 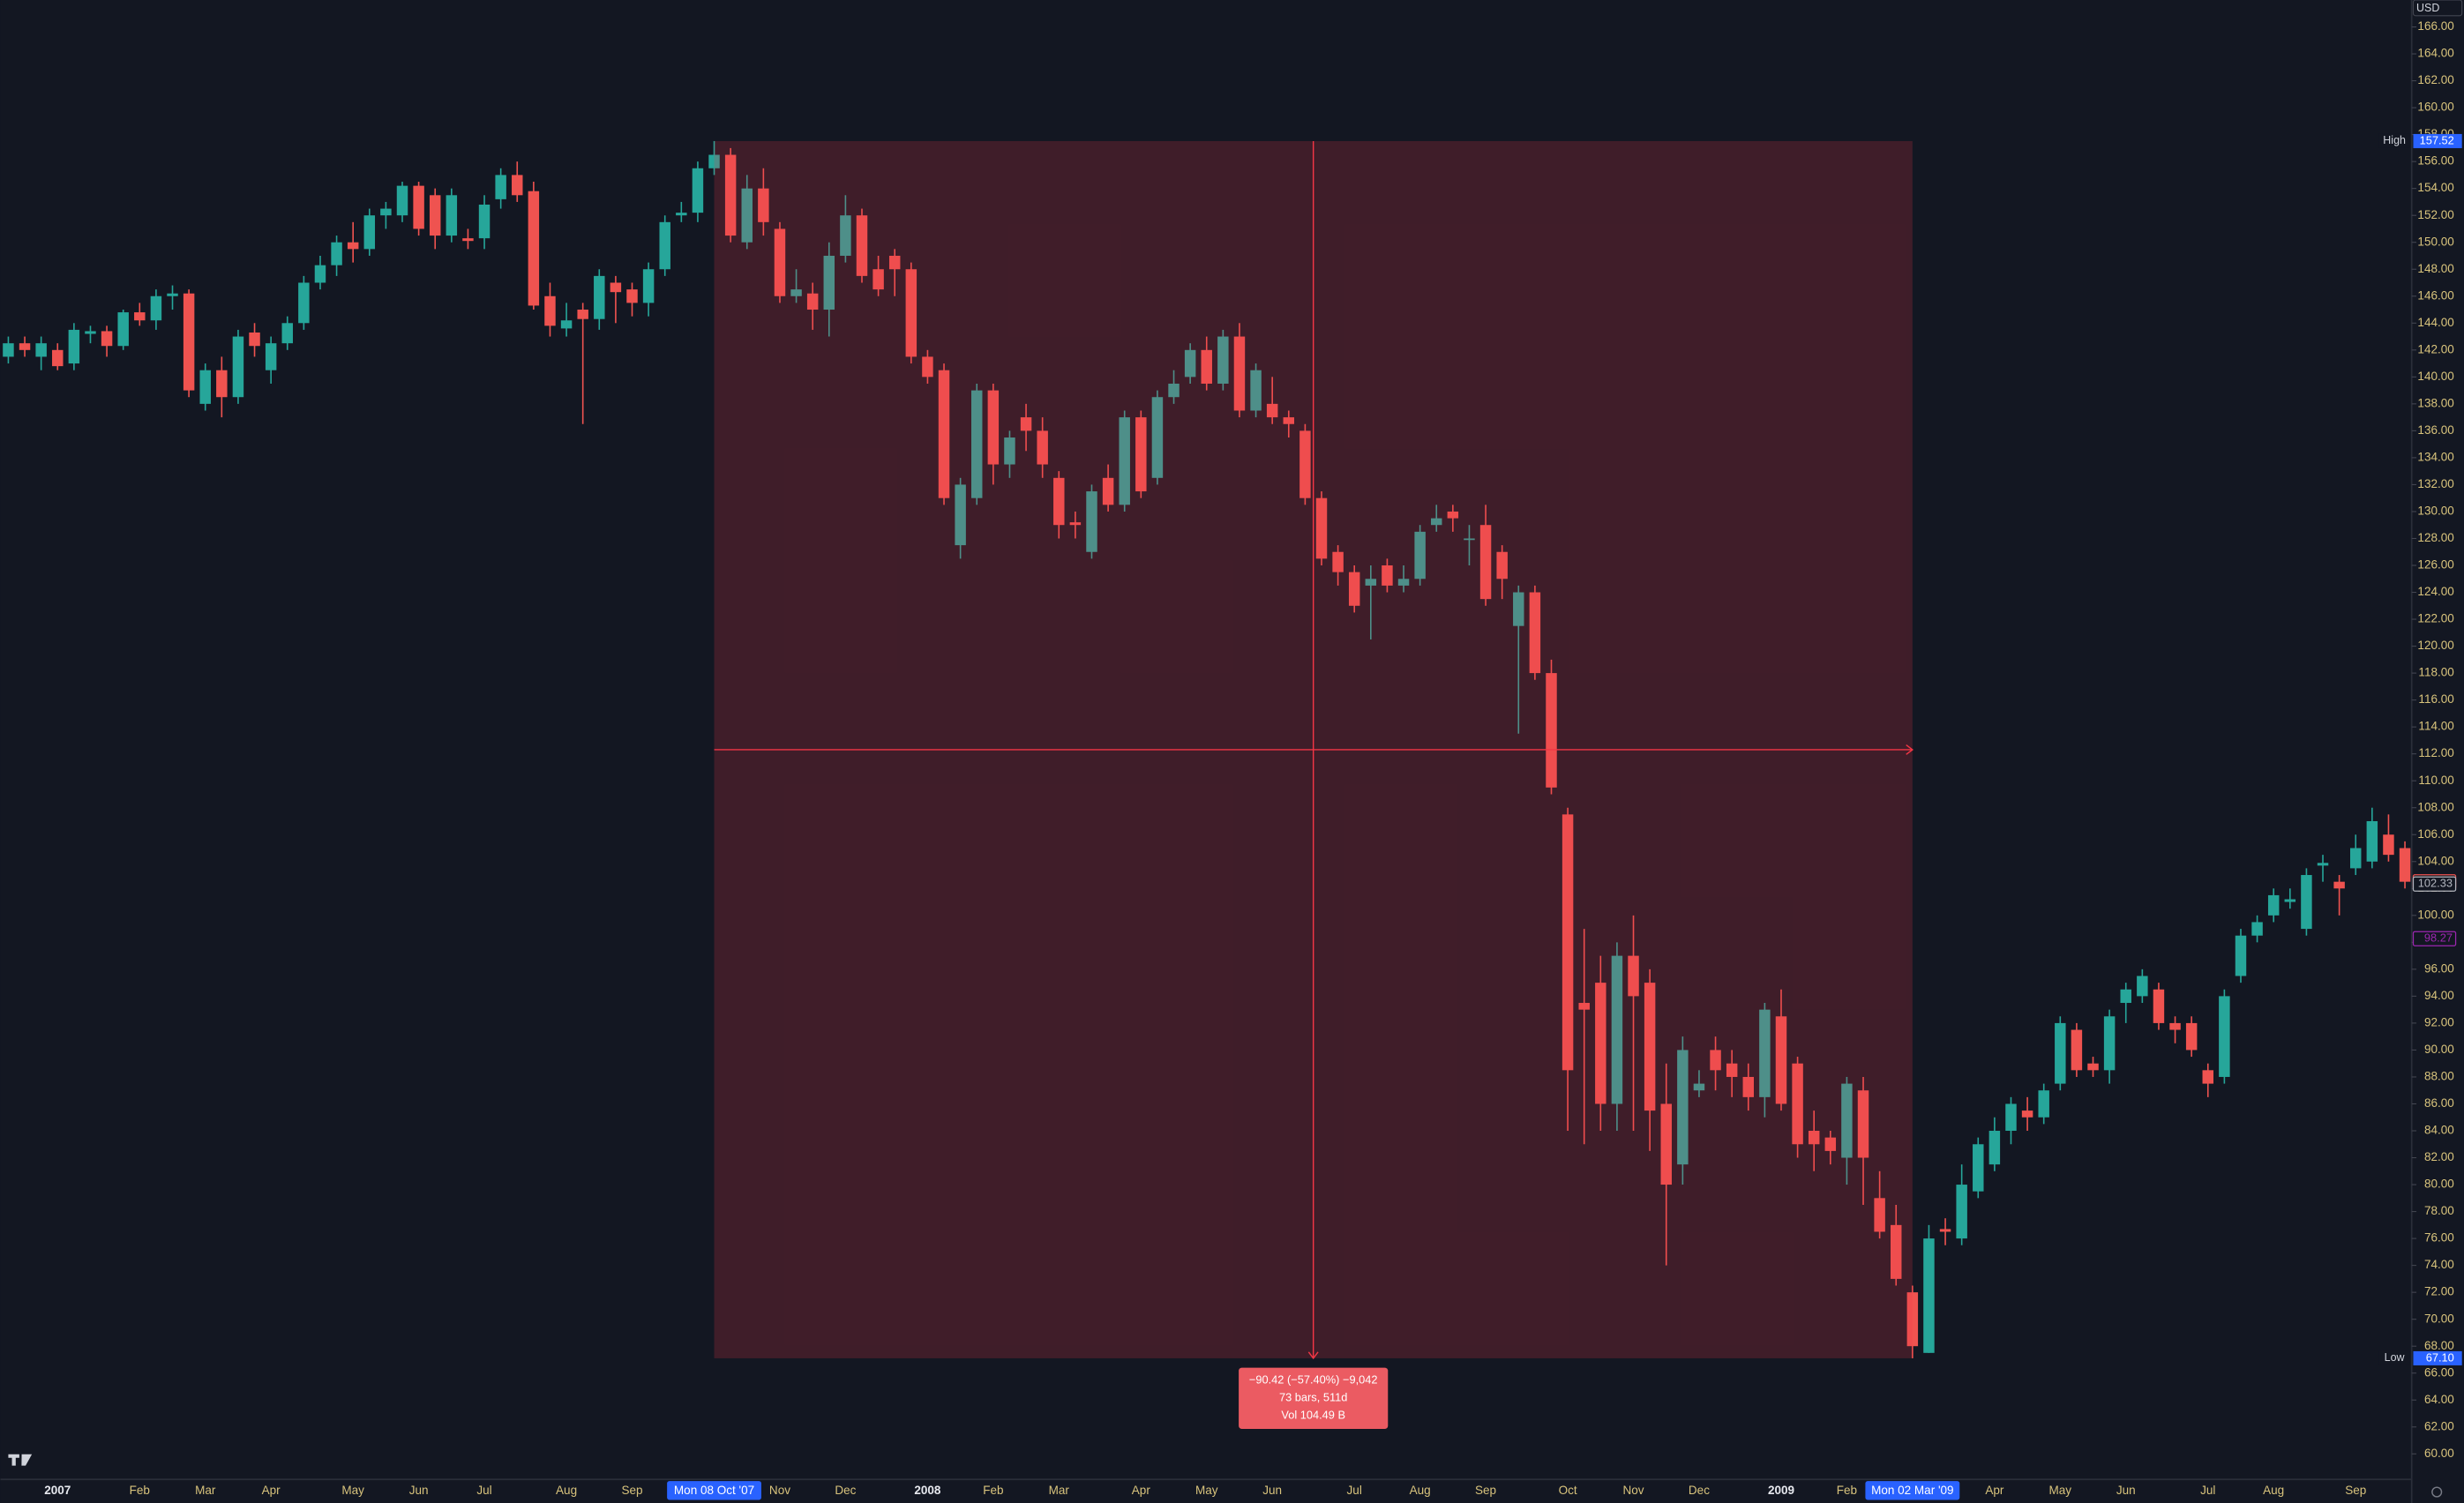 What do you see at coordinates (2435, 26) in the screenshot?
I see `y-tick-label: 166.00` at bounding box center [2435, 26].